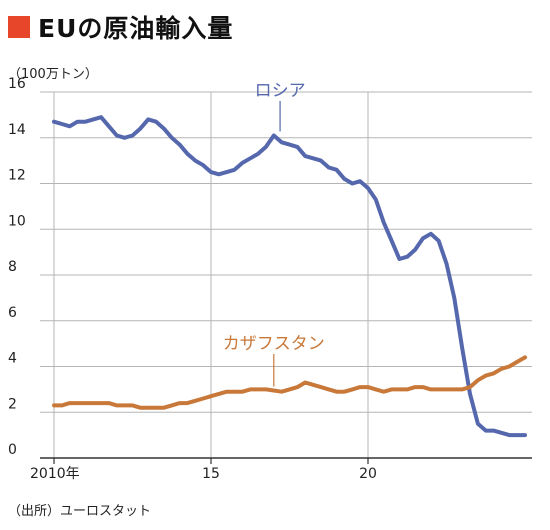  What do you see at coordinates (12, 404) in the screenshot?
I see `y-tick-label: 2` at bounding box center [12, 404].